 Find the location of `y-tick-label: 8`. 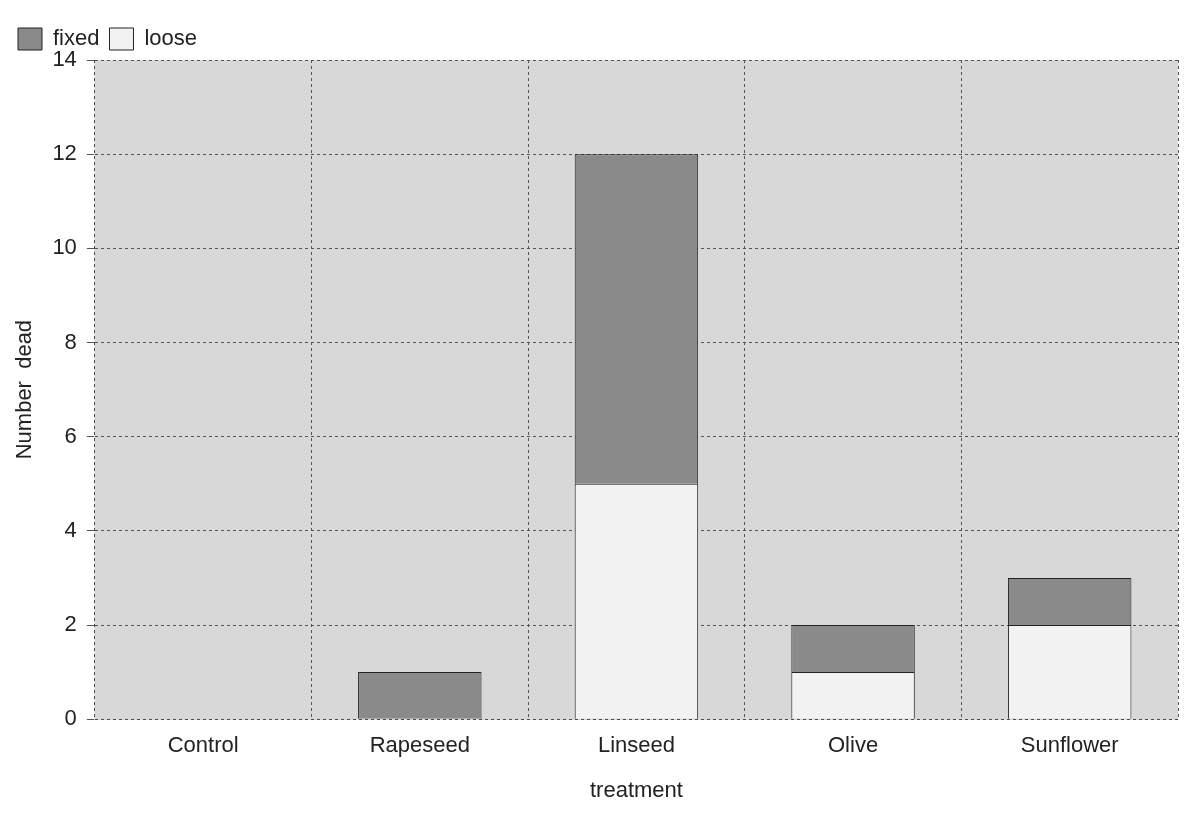

y-tick-label: 8 is located at coordinates (70, 341).